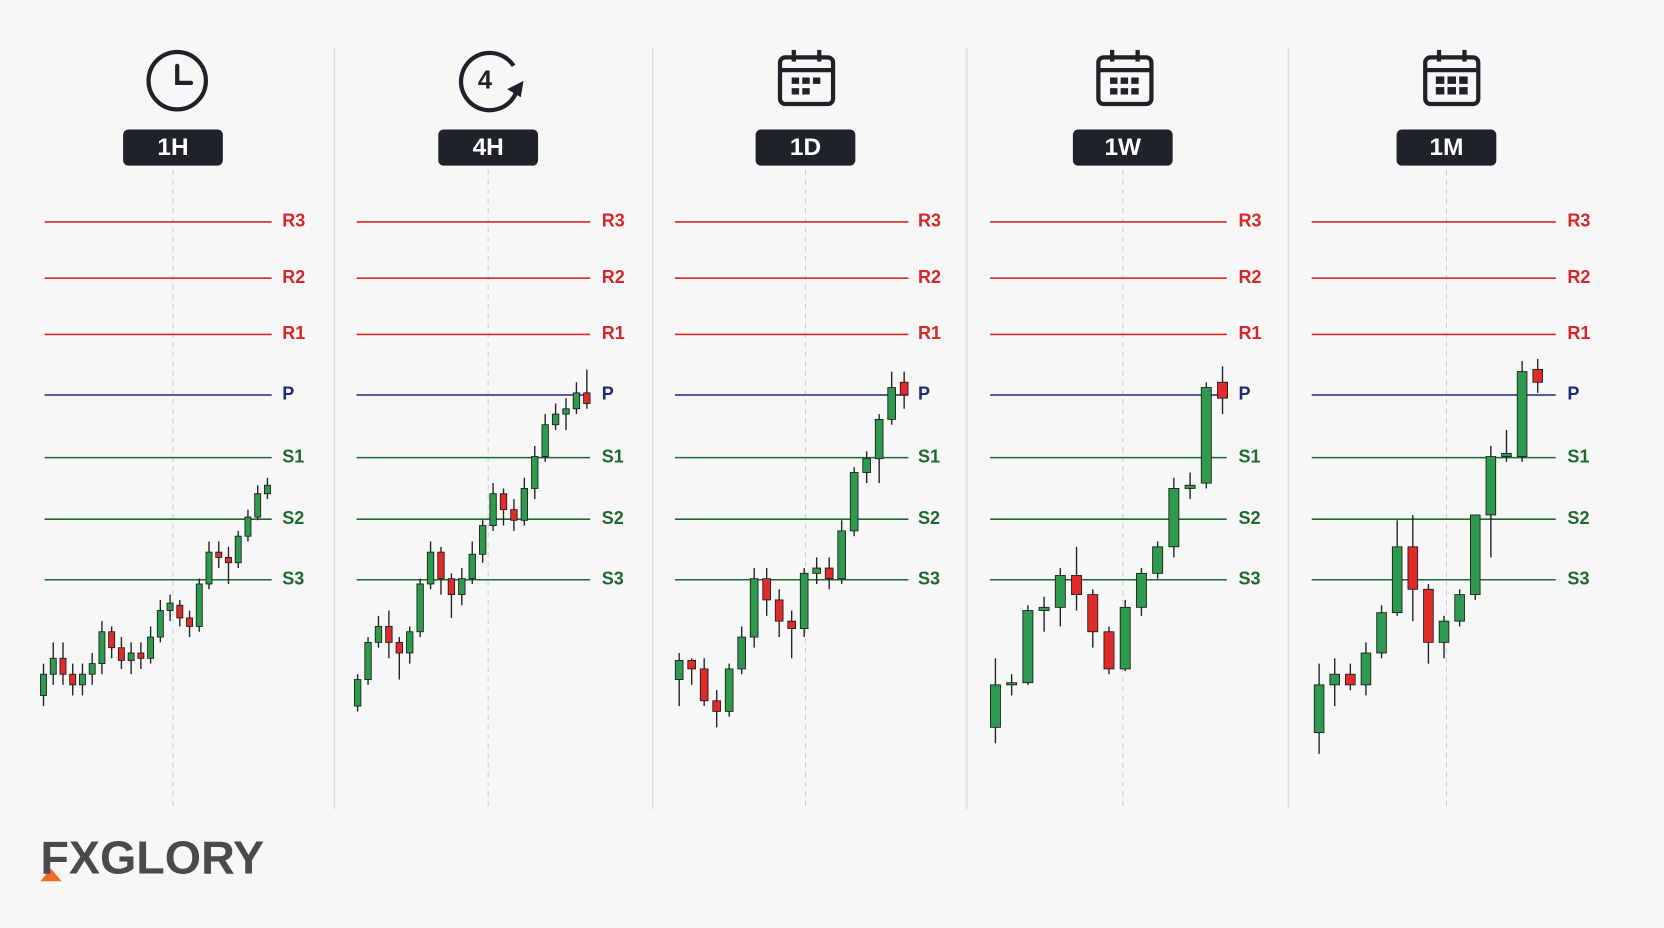 The width and height of the screenshot is (1664, 928). Describe the element at coordinates (813, 81) in the screenshot. I see `timeframe-icons: 4` at that location.